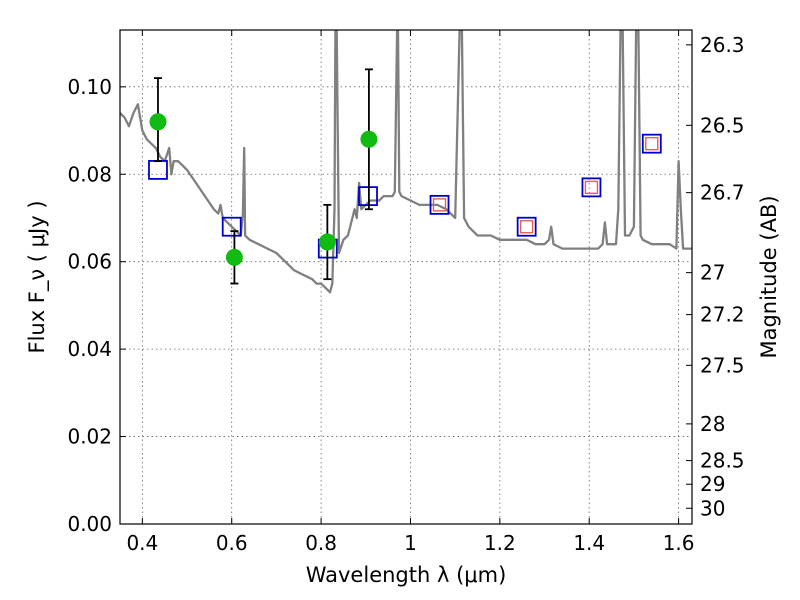  What do you see at coordinates (712, 508) in the screenshot?
I see `y2-tick-label: 30` at bounding box center [712, 508].